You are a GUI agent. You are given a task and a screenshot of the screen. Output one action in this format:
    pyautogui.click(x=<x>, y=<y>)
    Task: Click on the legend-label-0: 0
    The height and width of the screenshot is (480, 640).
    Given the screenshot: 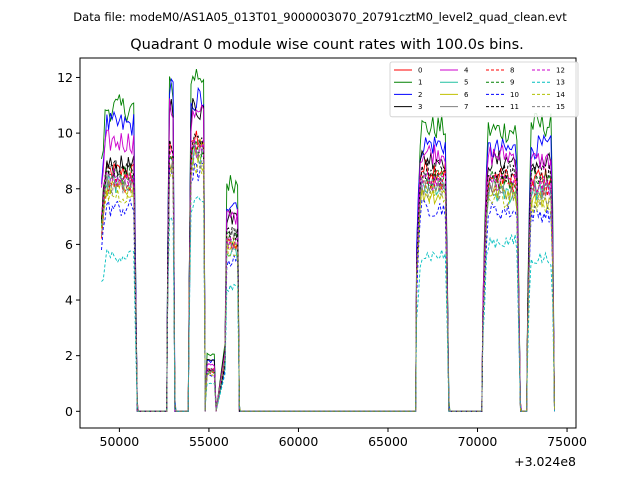 What is the action you would take?
    pyautogui.click(x=420, y=71)
    